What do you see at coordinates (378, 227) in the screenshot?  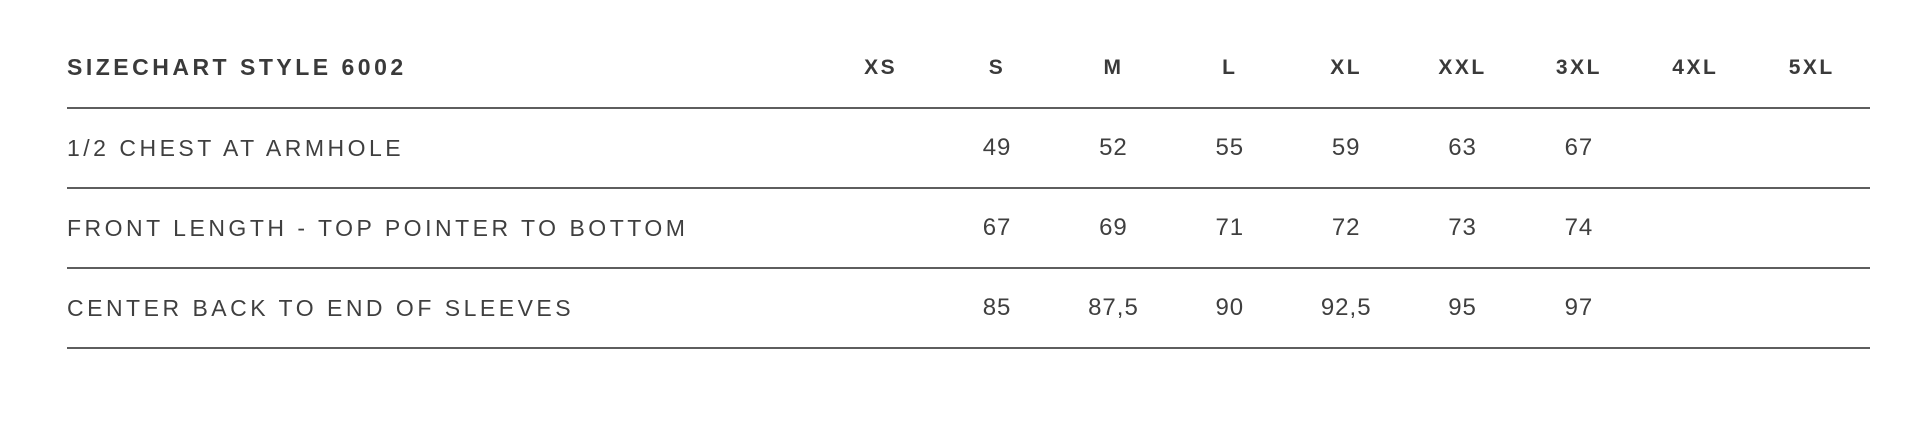 I see `row-label-front-length: FRONT LENGTH - TOP POINTER TO BOTTOM` at bounding box center [378, 227].